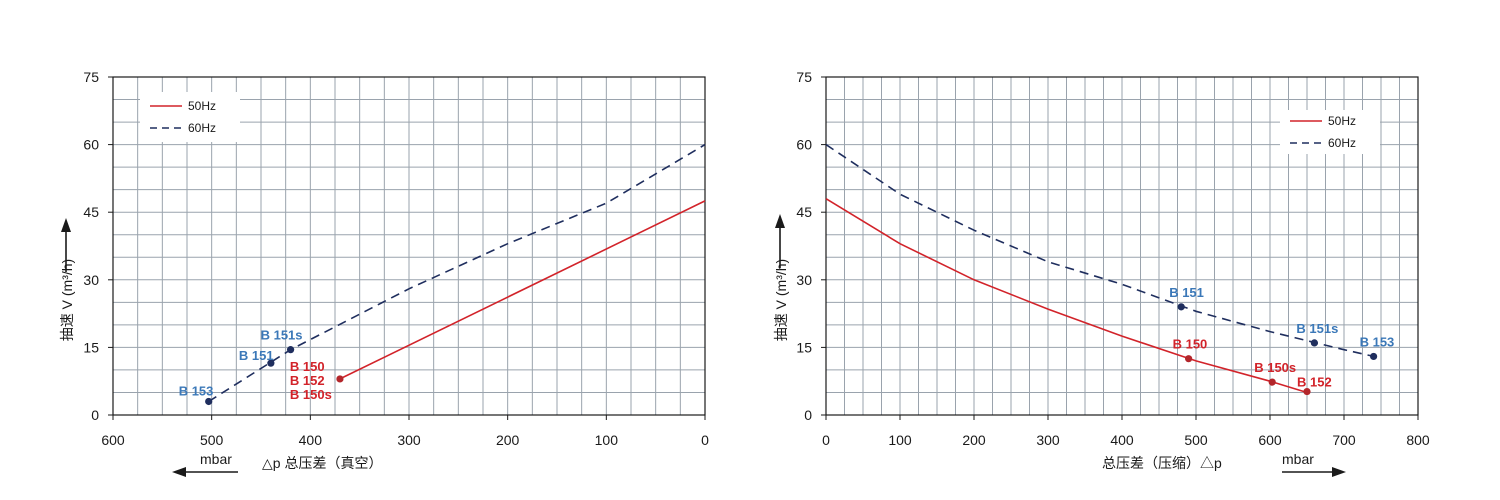  Describe the element at coordinates (1418, 440) in the screenshot. I see `x-tick-label: 800` at that location.